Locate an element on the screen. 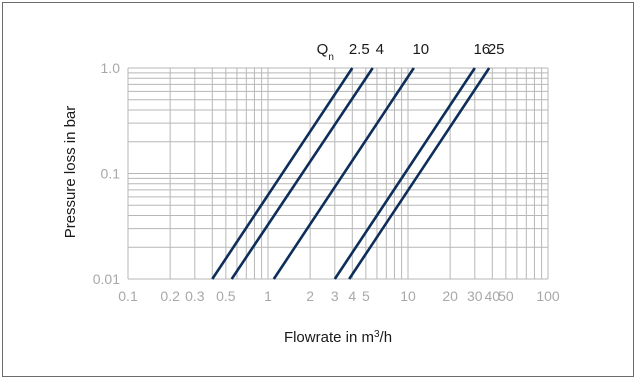 Image resolution: width=638 pixels, height=381 pixels. y-tick-label: 0.1 is located at coordinates (111, 174).